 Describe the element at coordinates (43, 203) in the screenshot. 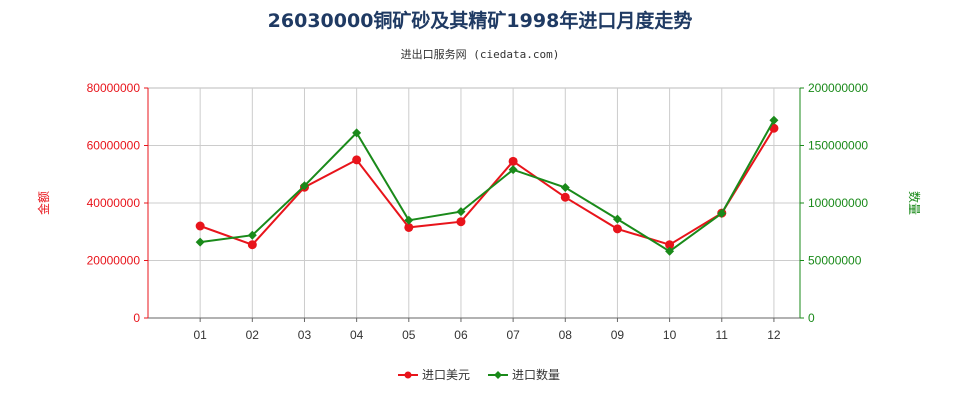

I see `y-axis-left-label: 金额` at that location.